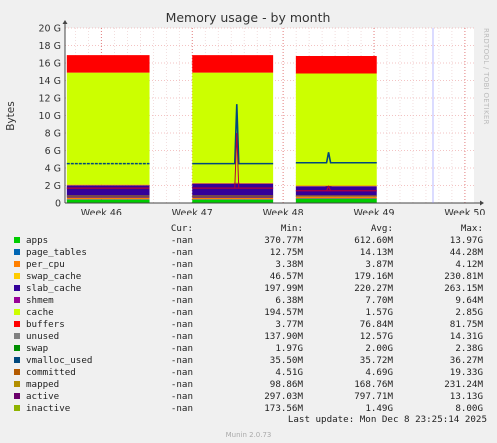 The height and width of the screenshot is (443, 497). What do you see at coordinates (250, 325) in the screenshot?
I see `legend-row-buffers: buffers -nan 3.77M 76.84M 81.75M` at bounding box center [250, 325].